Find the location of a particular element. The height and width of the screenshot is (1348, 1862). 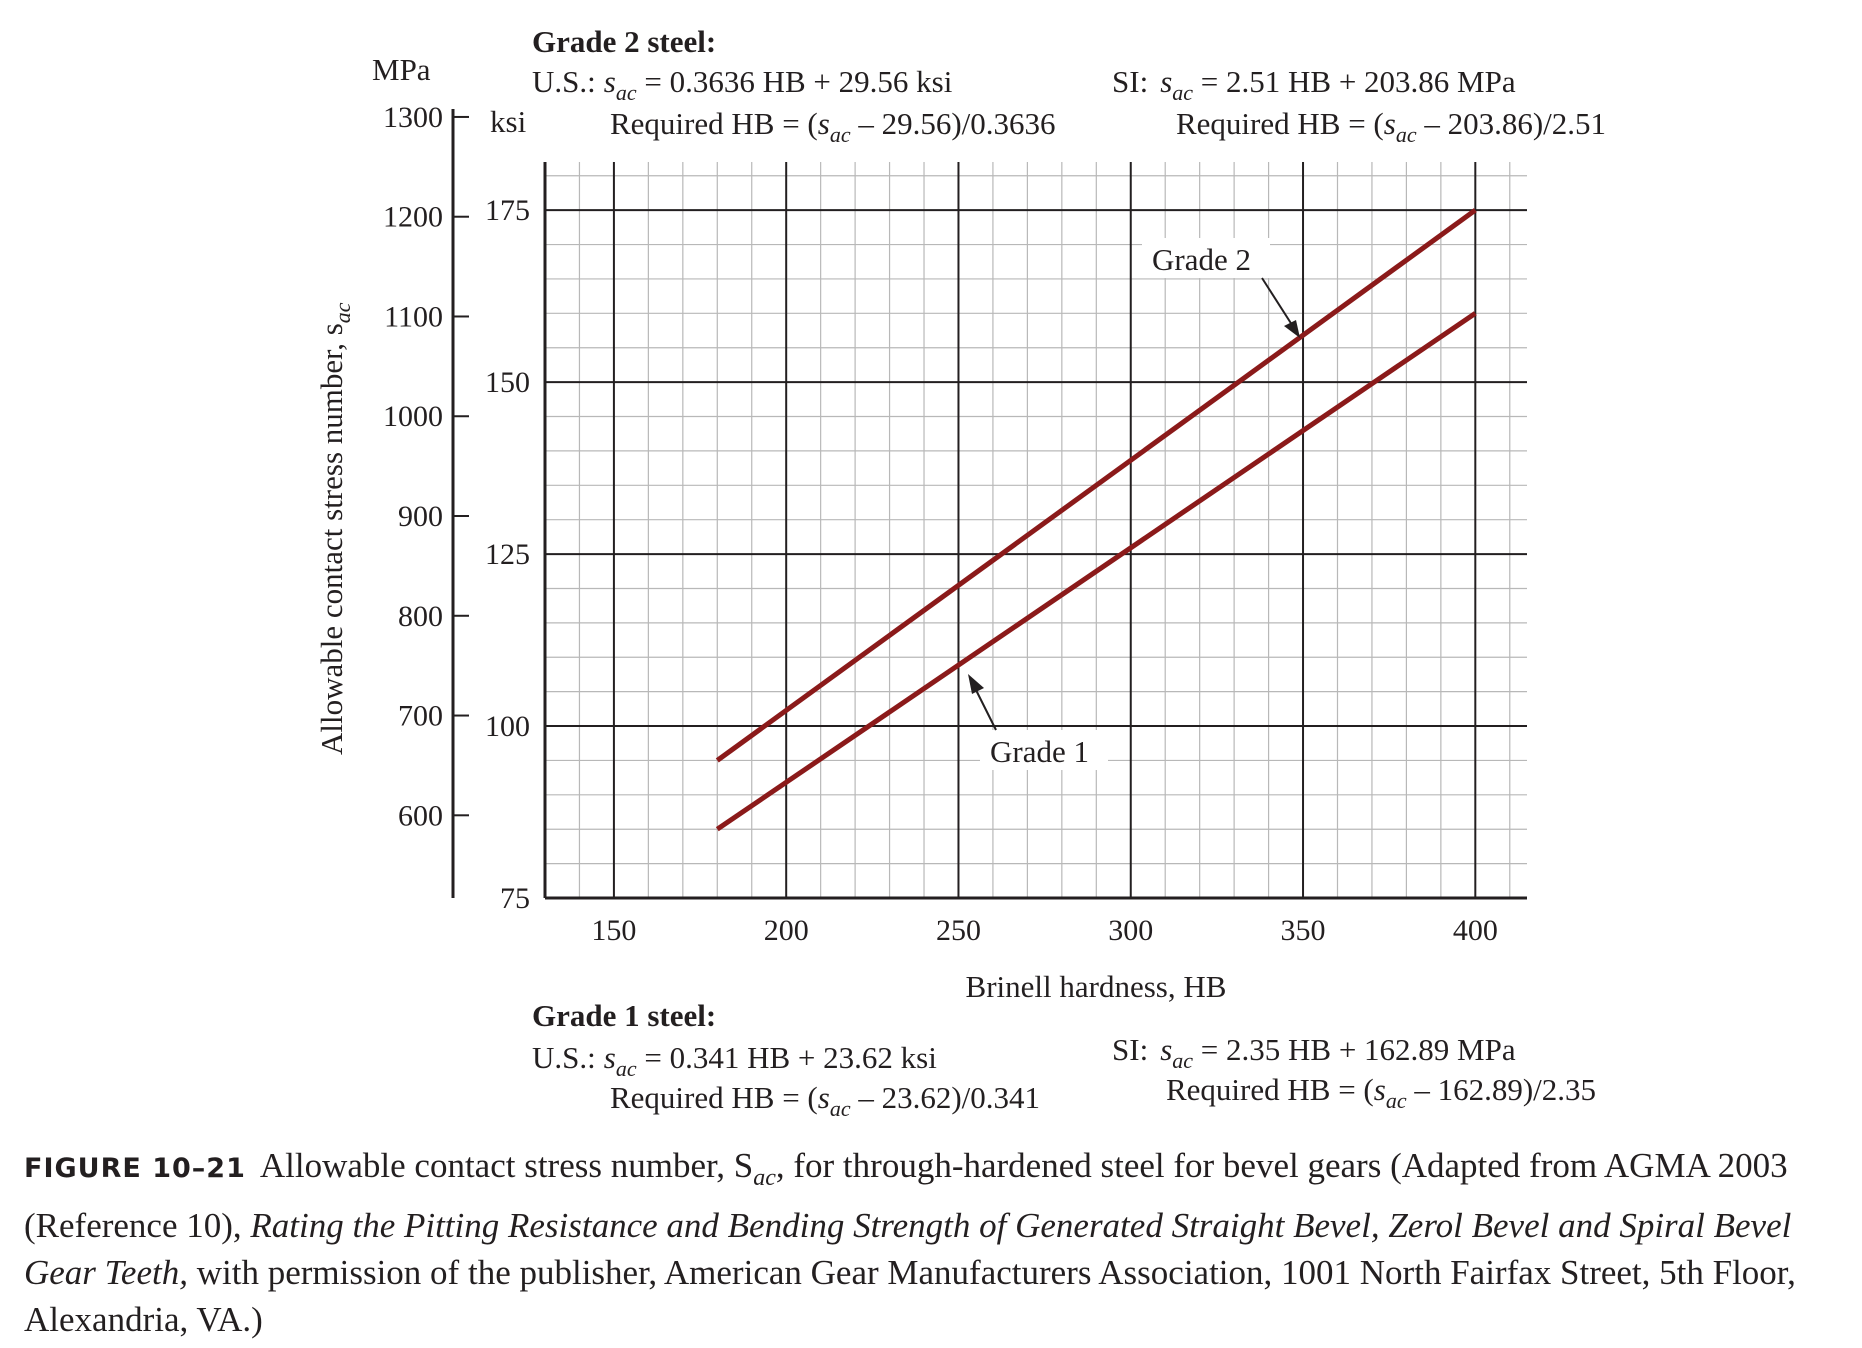

caption-subscript: ac is located at coordinates (764, 1178).